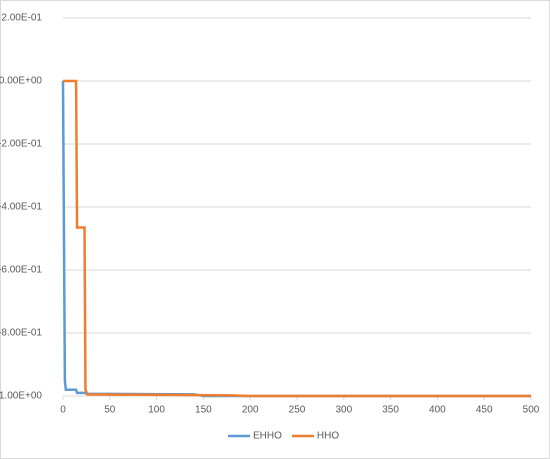  Describe the element at coordinates (267, 436) in the screenshot. I see `legend-label: EHHO` at that location.